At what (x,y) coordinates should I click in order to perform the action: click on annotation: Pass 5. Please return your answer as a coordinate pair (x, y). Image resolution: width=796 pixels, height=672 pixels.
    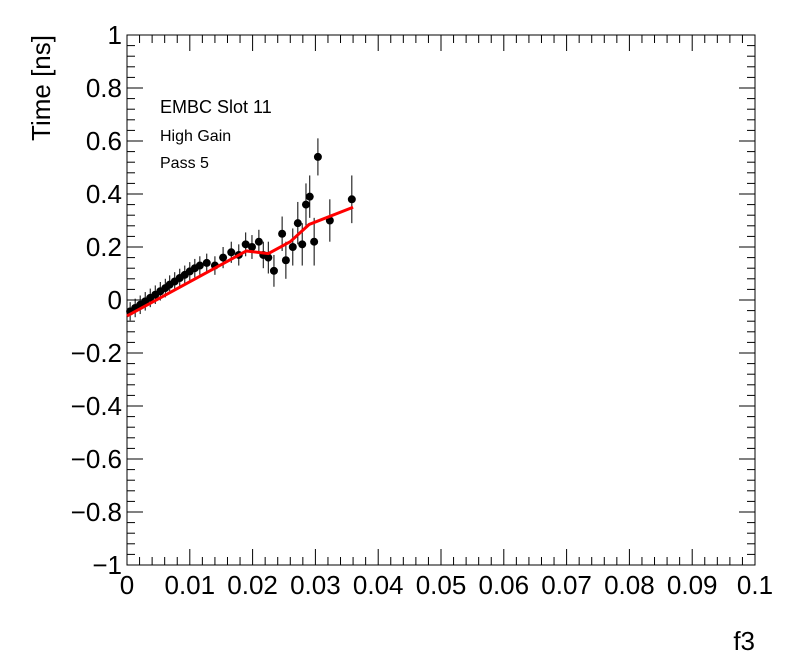
    Looking at the image, I should click on (184, 163).